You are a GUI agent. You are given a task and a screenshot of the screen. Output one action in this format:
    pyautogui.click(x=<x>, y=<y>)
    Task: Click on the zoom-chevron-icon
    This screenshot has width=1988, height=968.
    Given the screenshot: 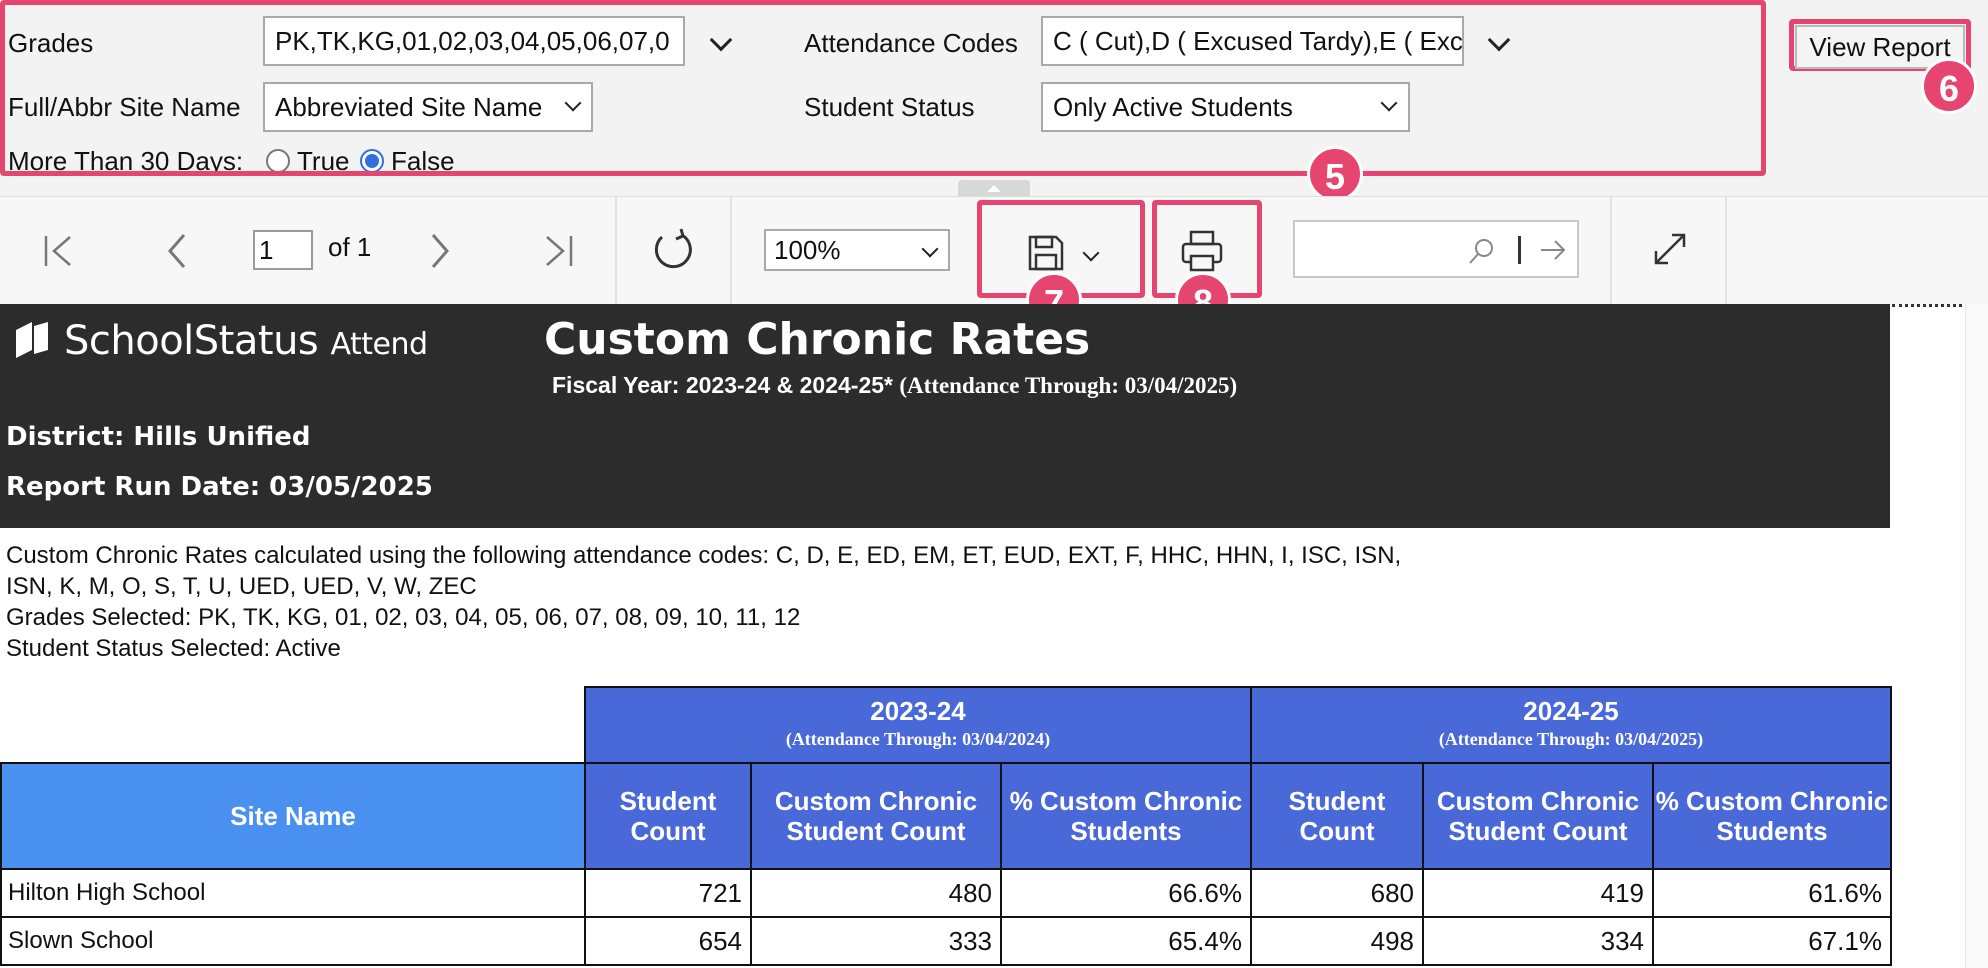 What is the action you would take?
    pyautogui.click(x=930, y=249)
    